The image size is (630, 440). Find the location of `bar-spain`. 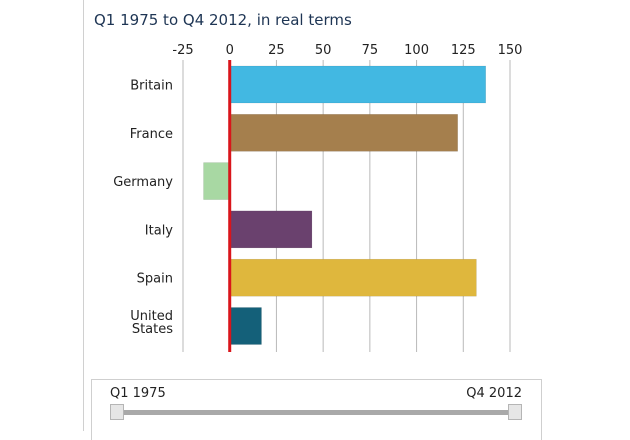

bar-spain is located at coordinates (353, 277).